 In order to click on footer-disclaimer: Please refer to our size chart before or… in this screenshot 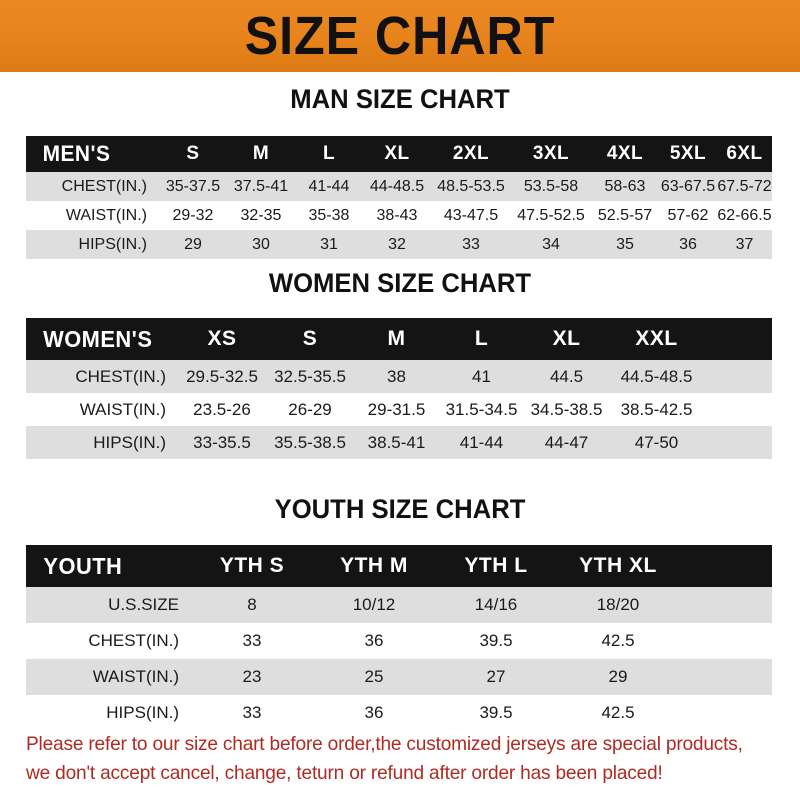, I will do `click(394, 759)`.